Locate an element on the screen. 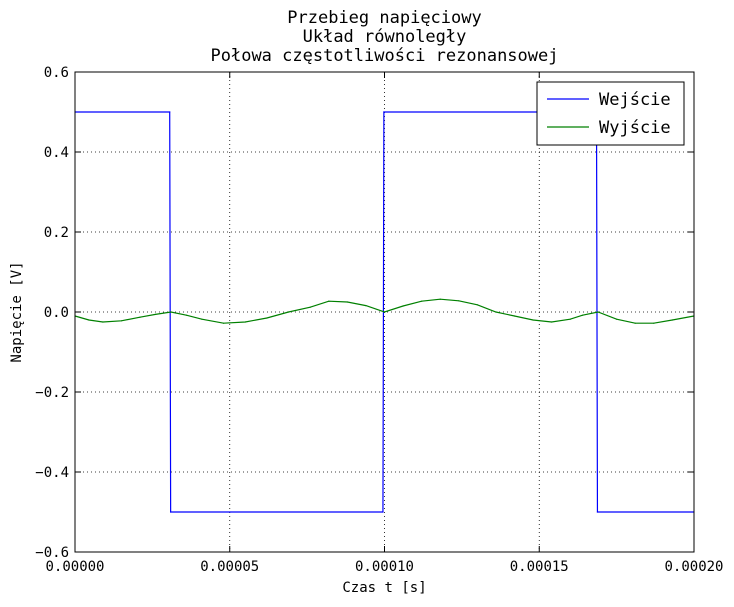  legend-box is located at coordinates (610, 113).